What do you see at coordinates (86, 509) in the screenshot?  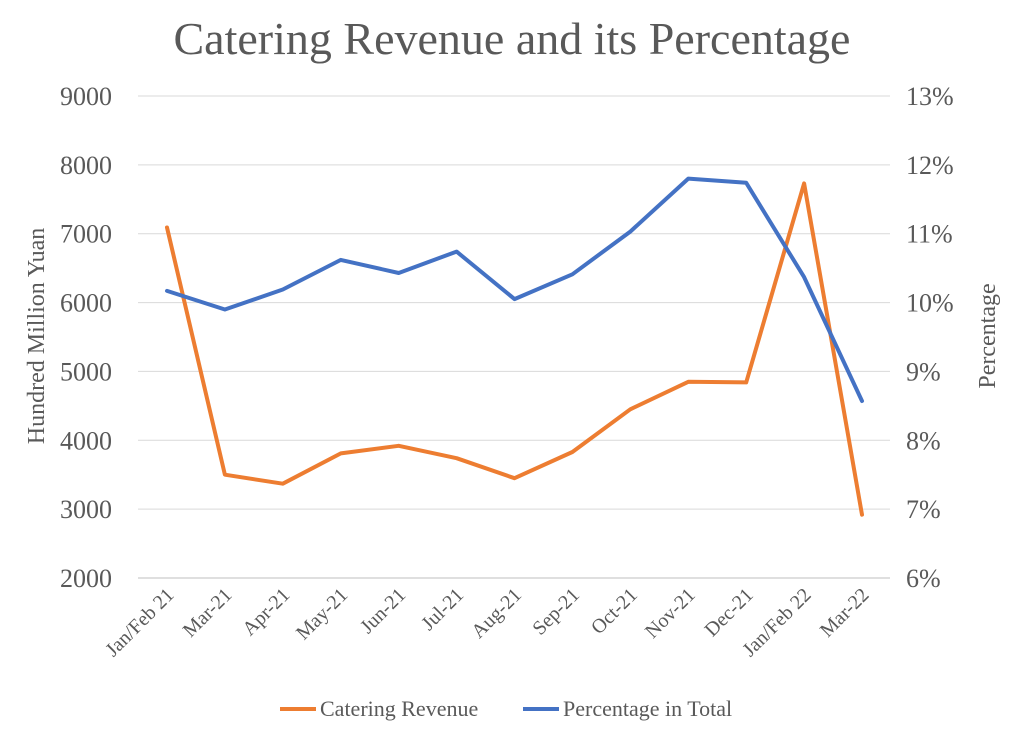 I see `left-tick-label: 3000` at bounding box center [86, 509].